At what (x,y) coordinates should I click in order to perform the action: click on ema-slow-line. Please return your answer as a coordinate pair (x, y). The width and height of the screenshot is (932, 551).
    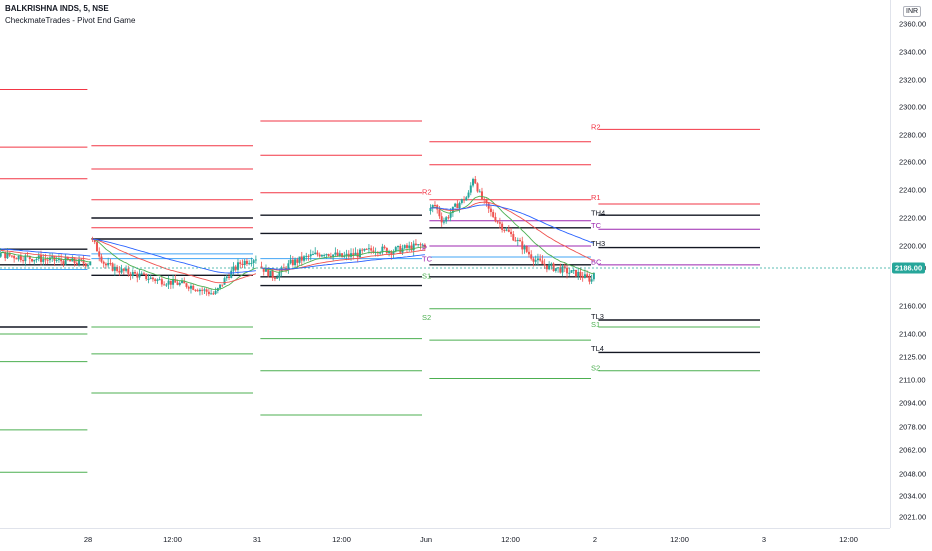
    Looking at the image, I should click on (174, 261).